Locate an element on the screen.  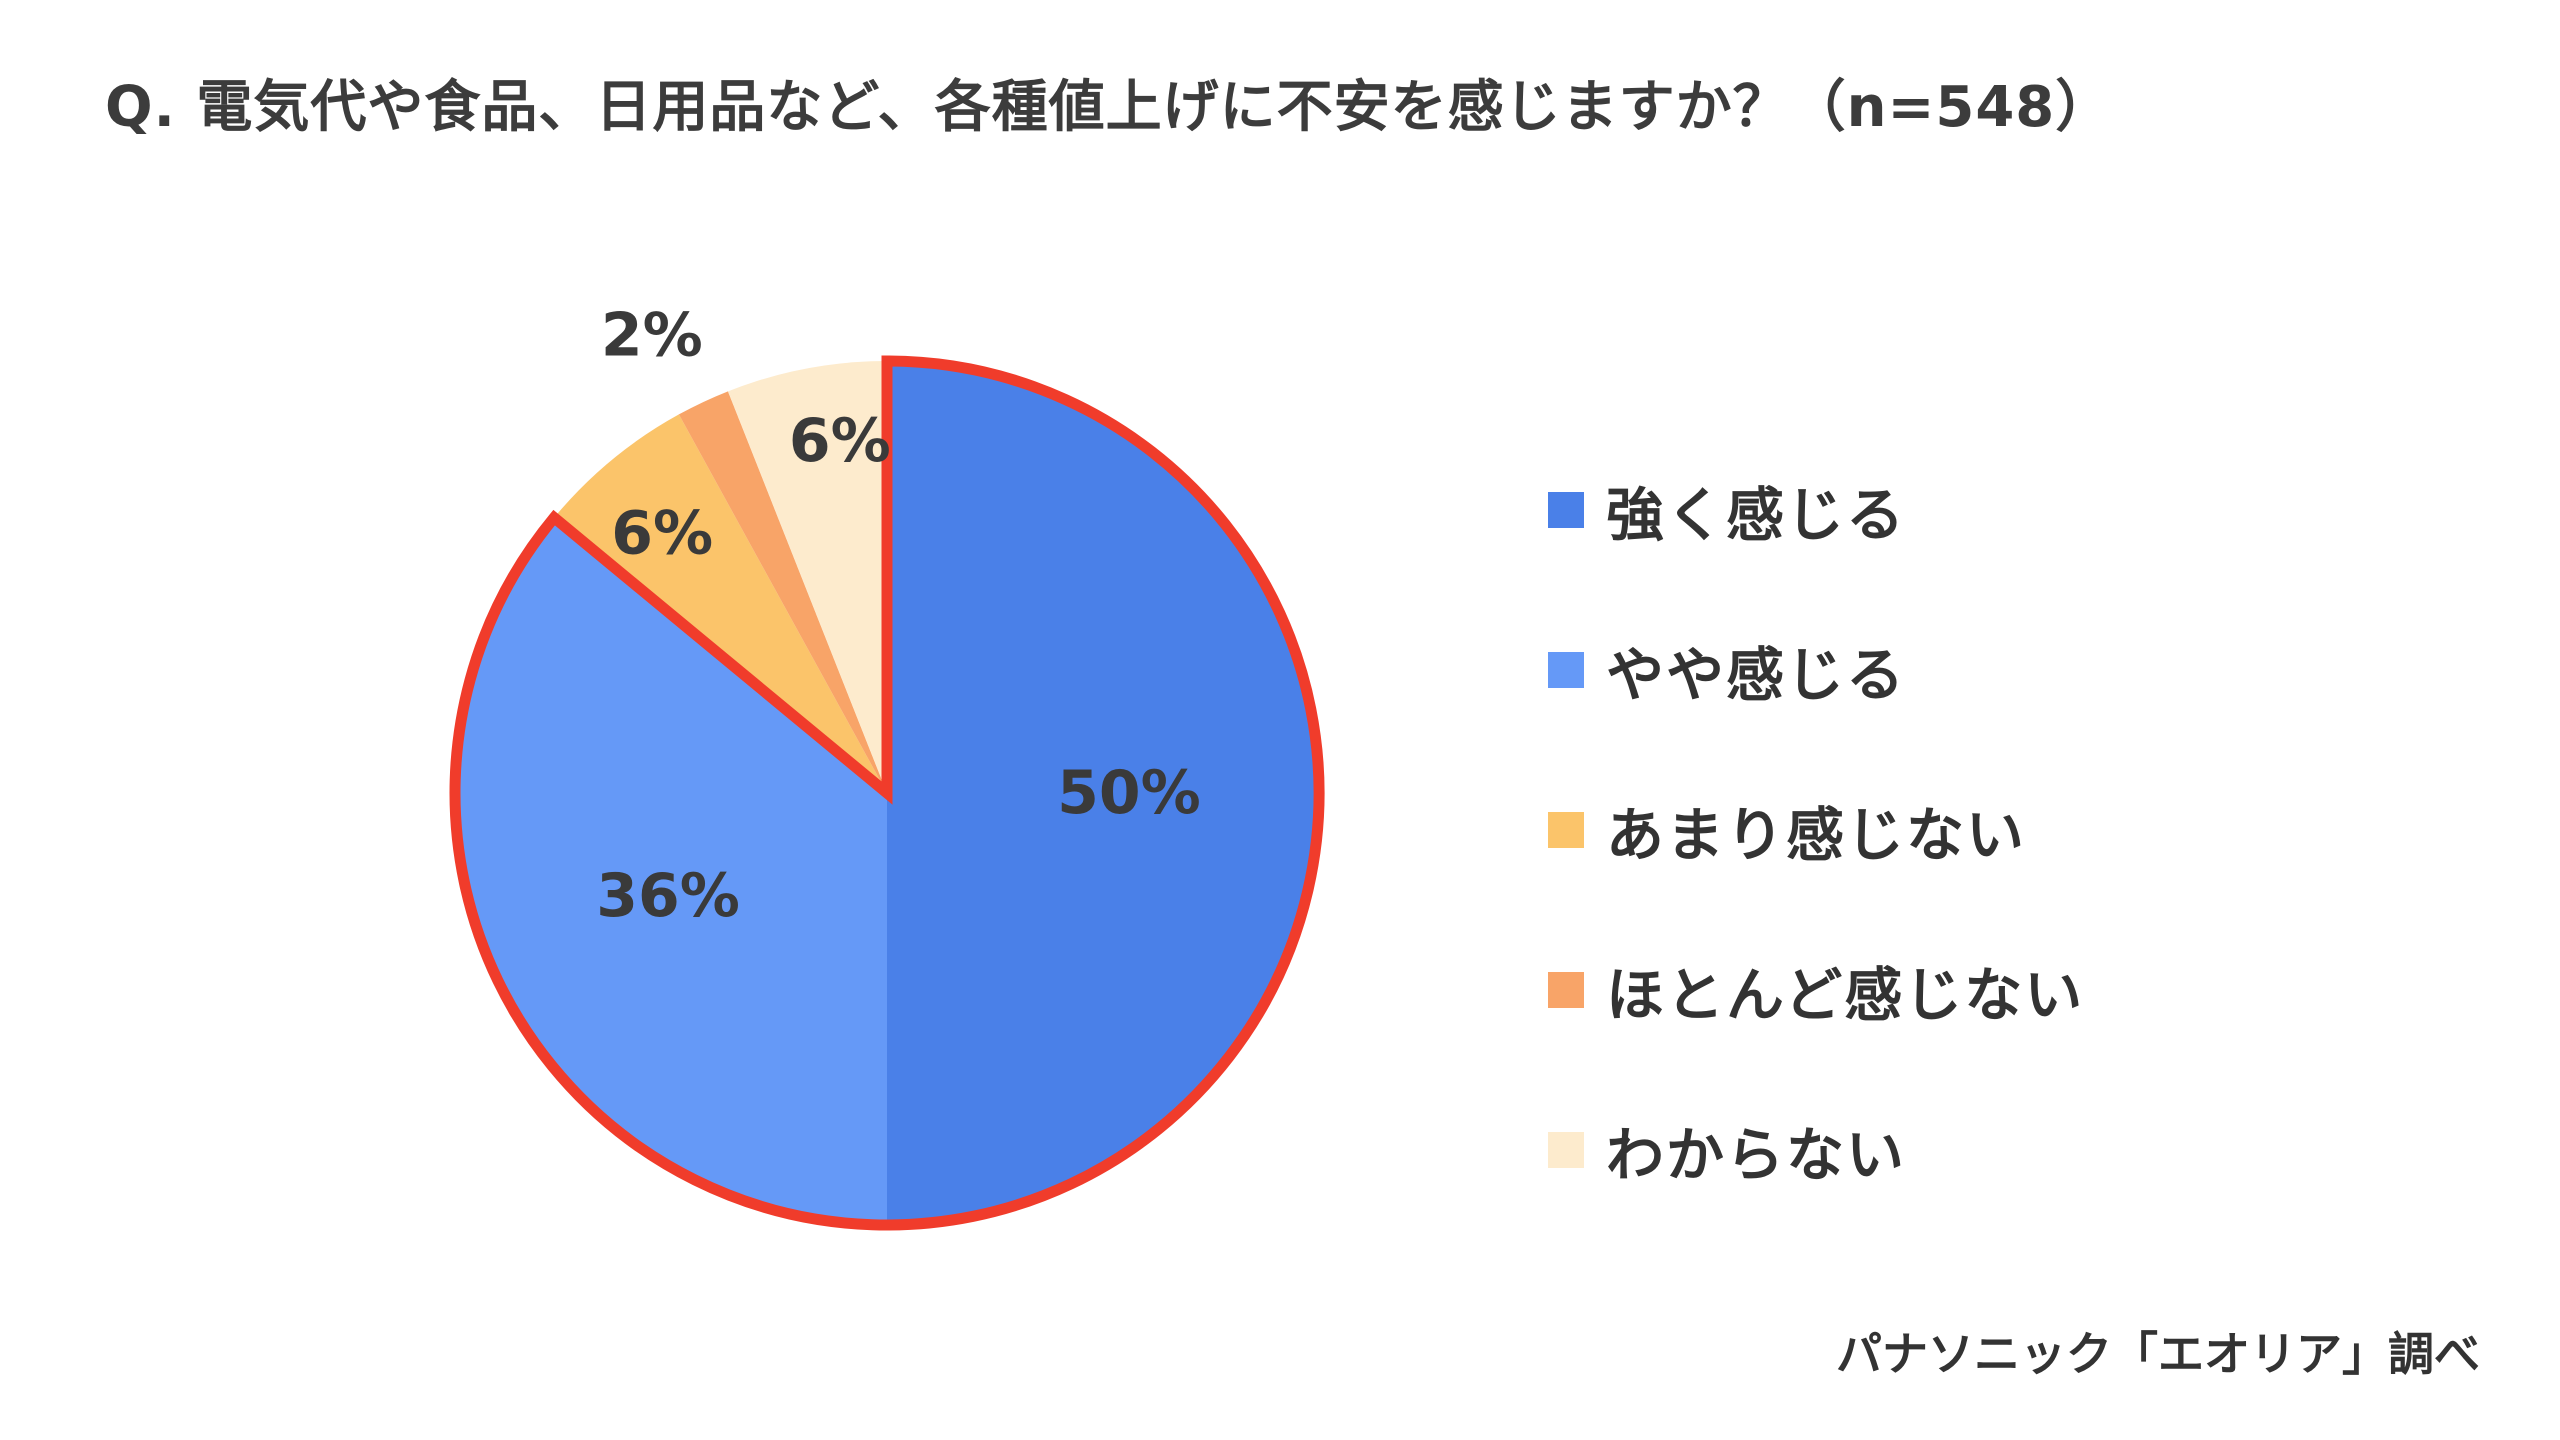
legend-item-4: ほとんど感じない is located at coordinates (1816, 990).